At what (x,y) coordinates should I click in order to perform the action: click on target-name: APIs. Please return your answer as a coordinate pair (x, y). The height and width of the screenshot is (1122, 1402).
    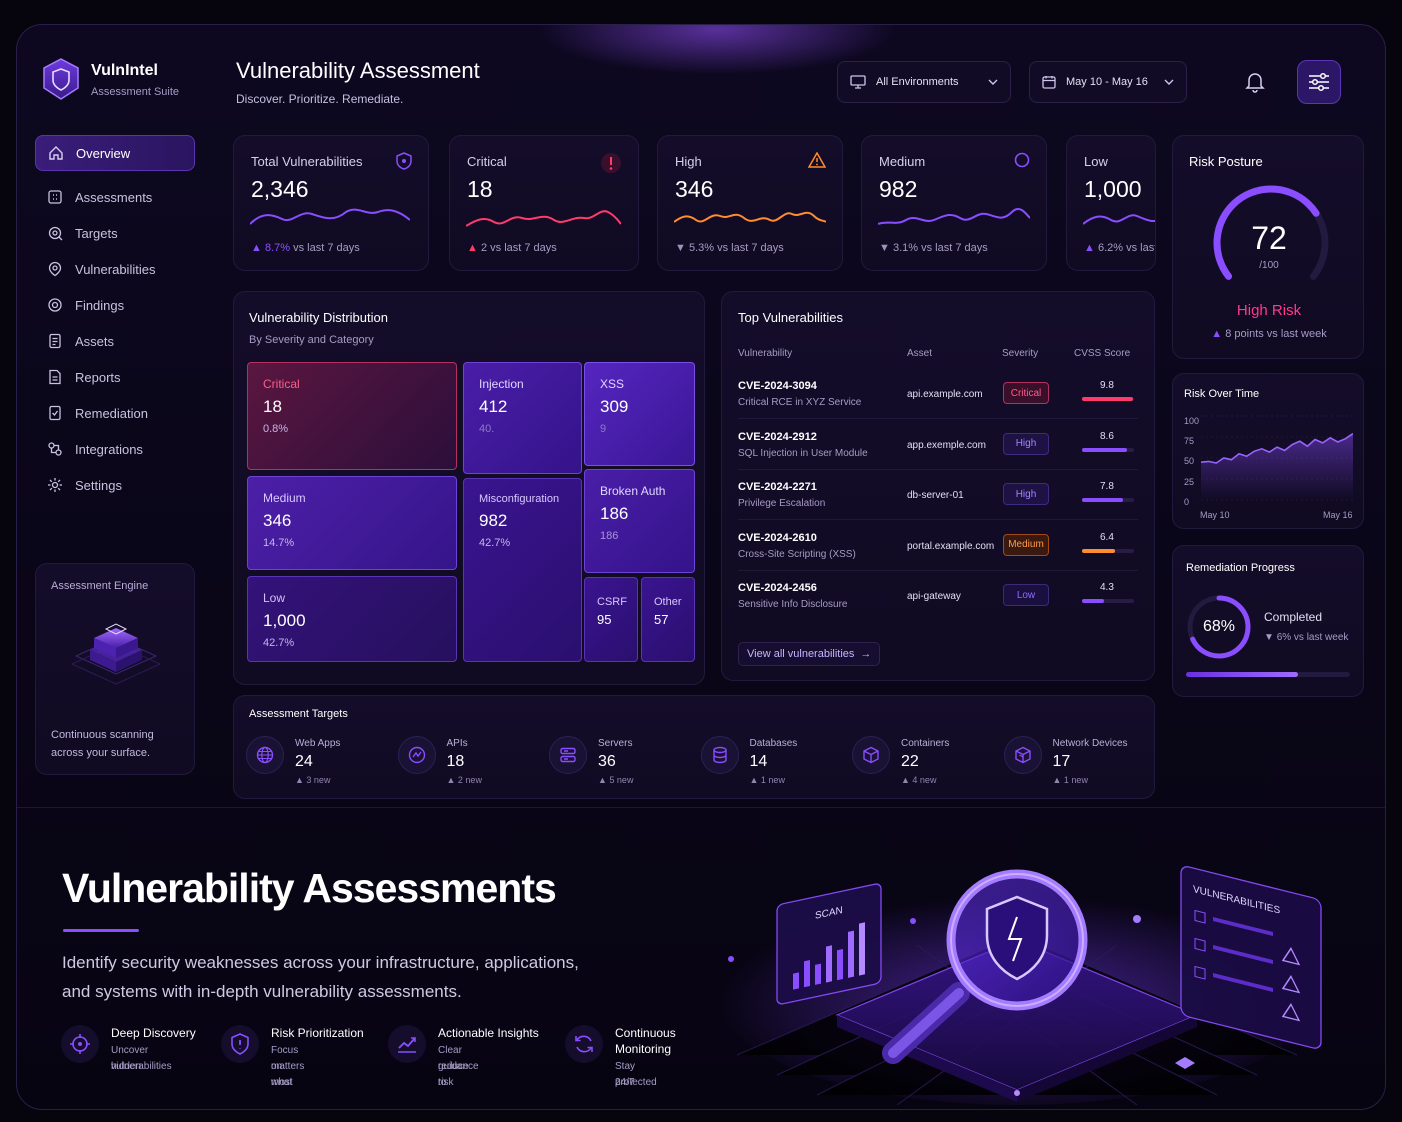
    Looking at the image, I should click on (457, 743).